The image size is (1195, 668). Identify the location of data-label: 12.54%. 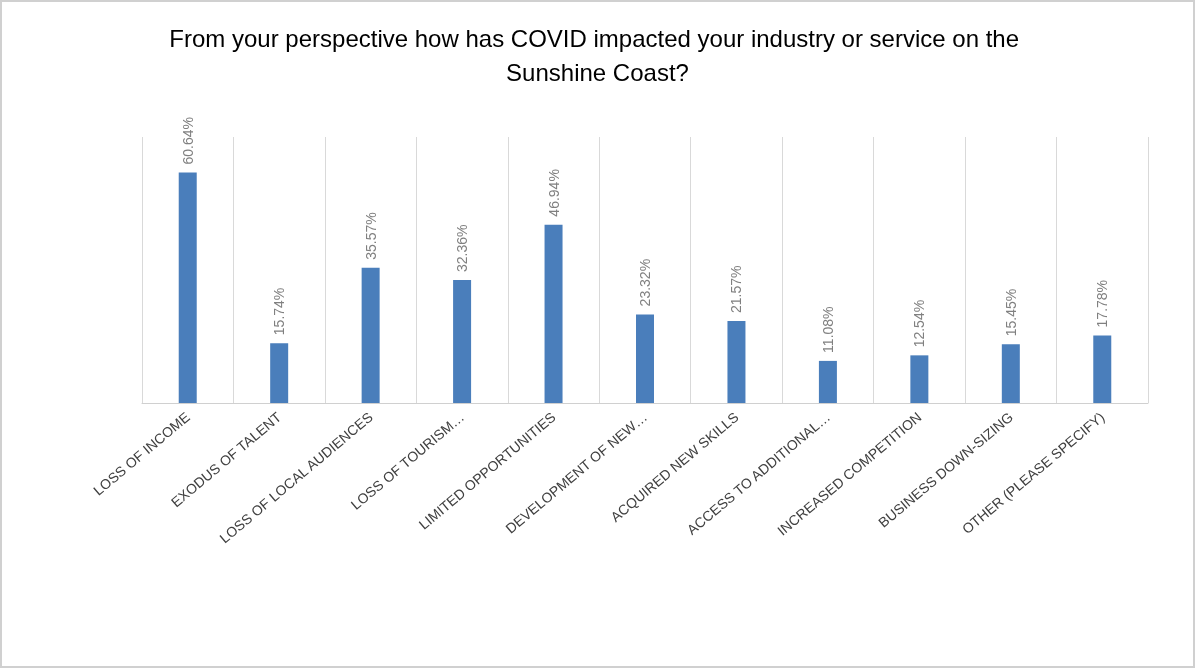
(919, 323).